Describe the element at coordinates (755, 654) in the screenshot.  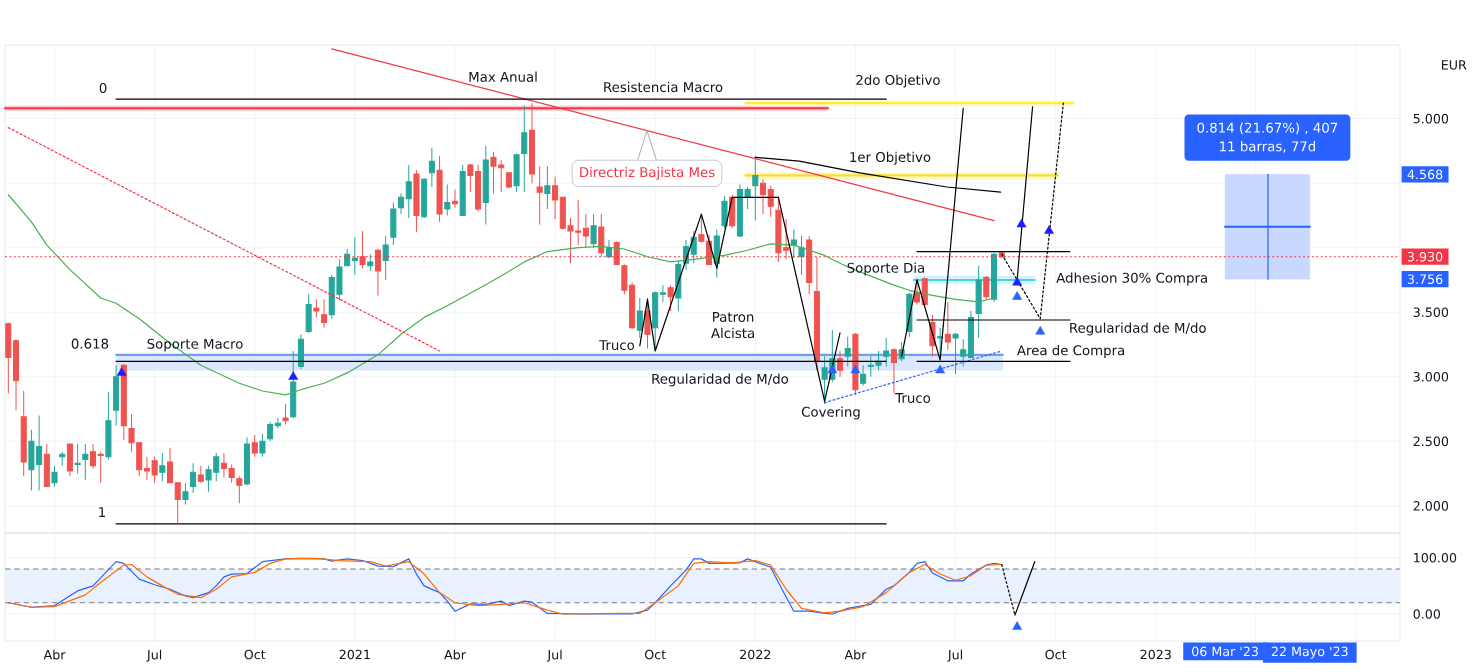
I see `x-tick-label: 2022` at that location.